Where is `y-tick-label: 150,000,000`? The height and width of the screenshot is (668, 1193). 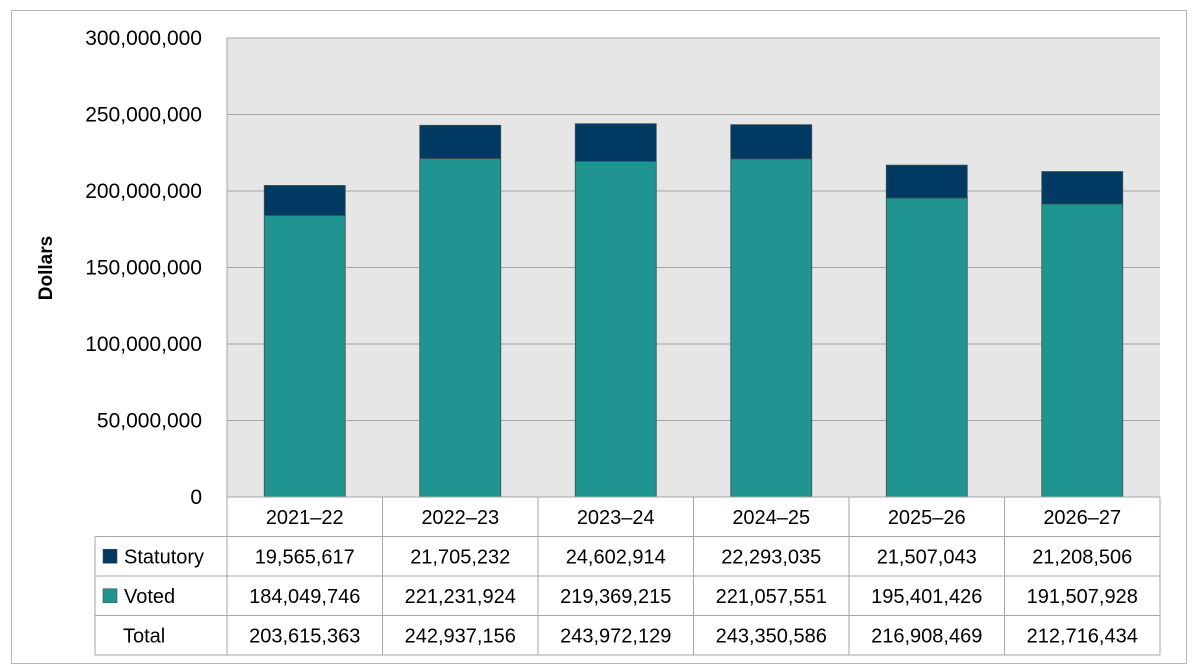 y-tick-label: 150,000,000 is located at coordinates (143, 268).